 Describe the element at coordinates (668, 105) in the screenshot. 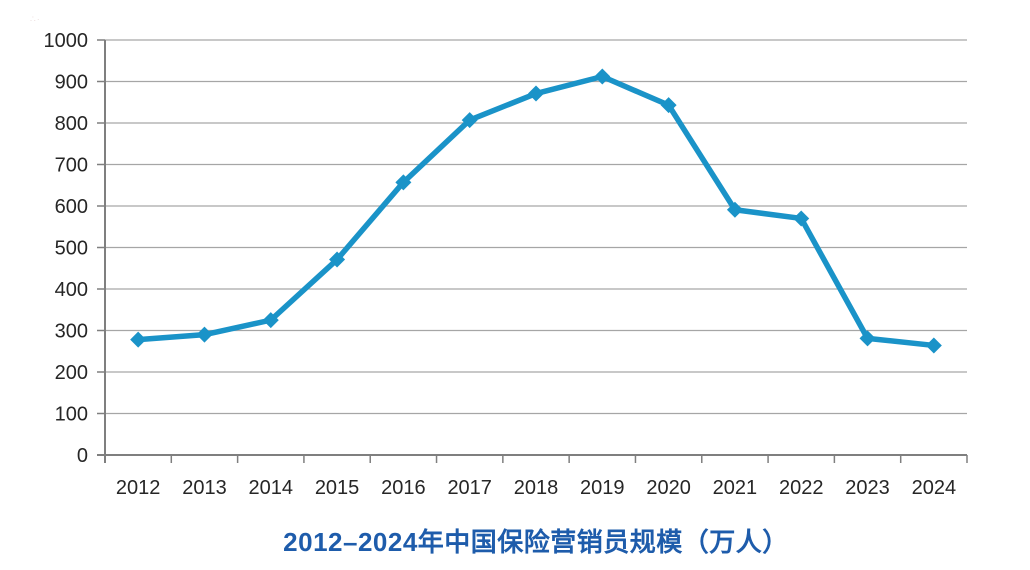

I see `data-point-2020` at that location.